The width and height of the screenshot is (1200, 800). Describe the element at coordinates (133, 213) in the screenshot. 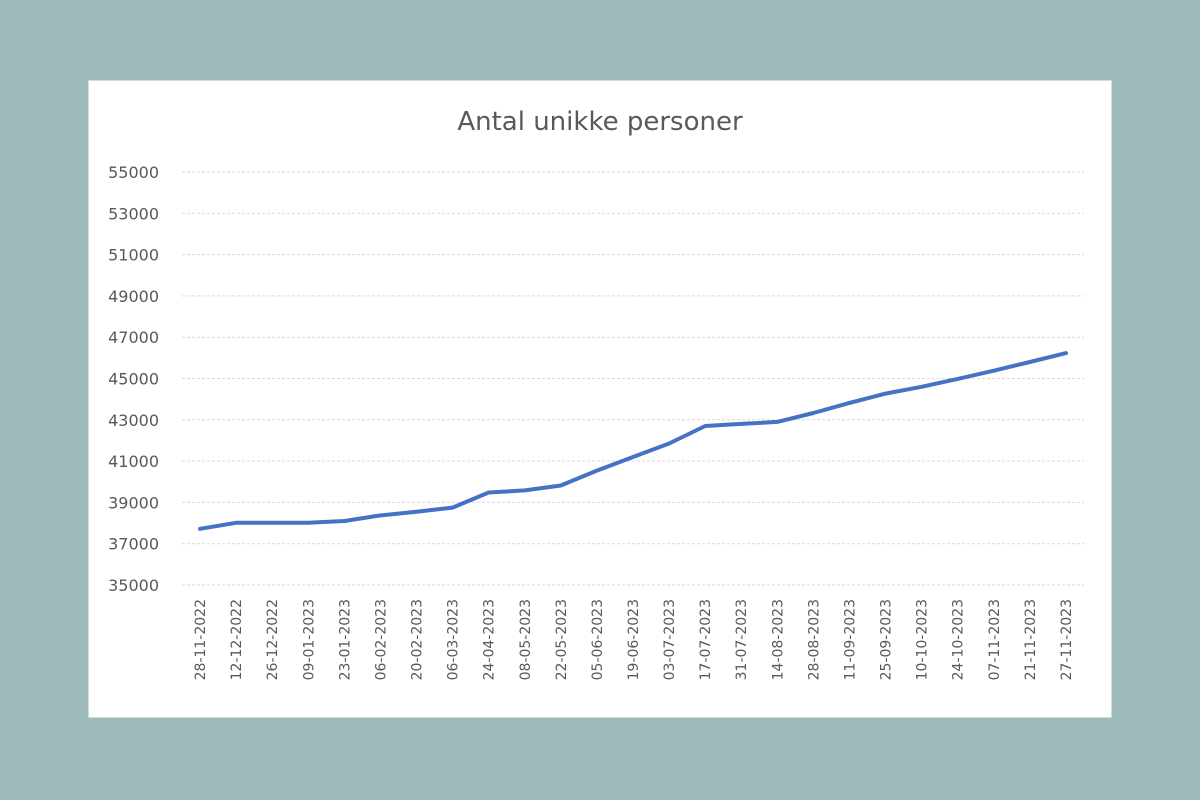

I see `y-tick-label: 53000` at that location.